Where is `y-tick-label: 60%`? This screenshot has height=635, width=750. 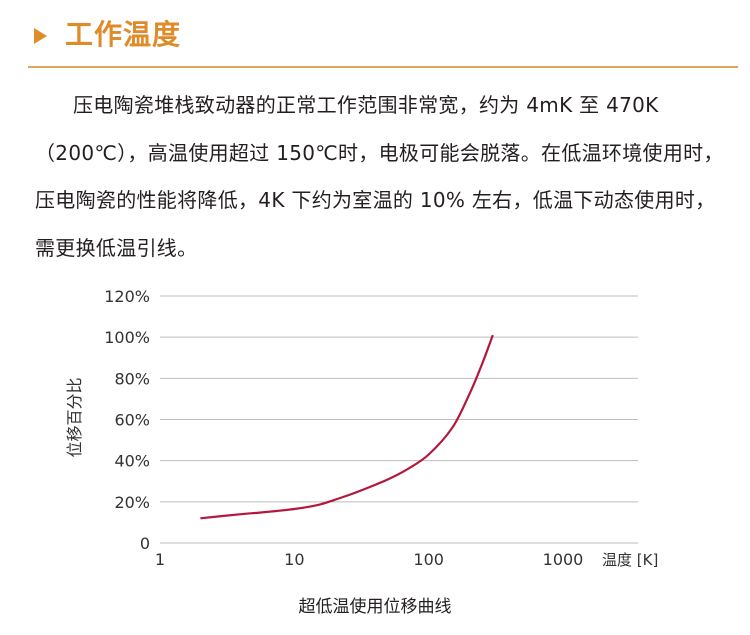
y-tick-label: 60% is located at coordinates (132, 420).